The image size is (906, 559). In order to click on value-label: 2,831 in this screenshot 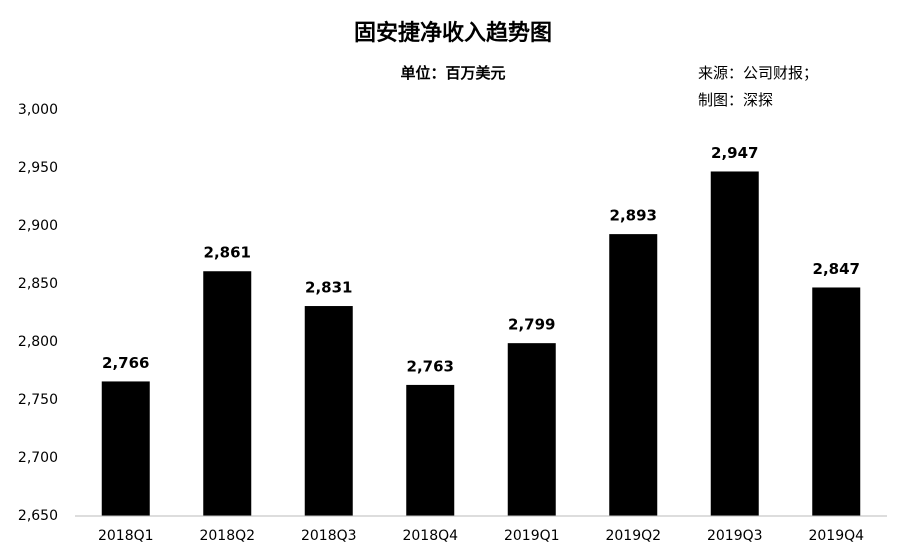, I will do `click(328, 288)`.